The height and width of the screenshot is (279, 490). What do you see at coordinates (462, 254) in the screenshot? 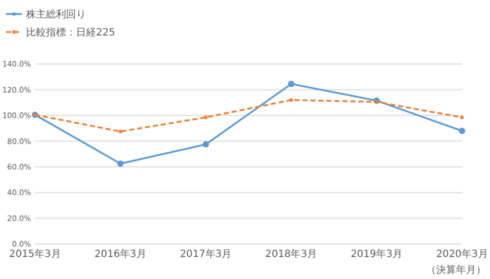
I see `x-tick-label: 2020年3月` at bounding box center [462, 254].